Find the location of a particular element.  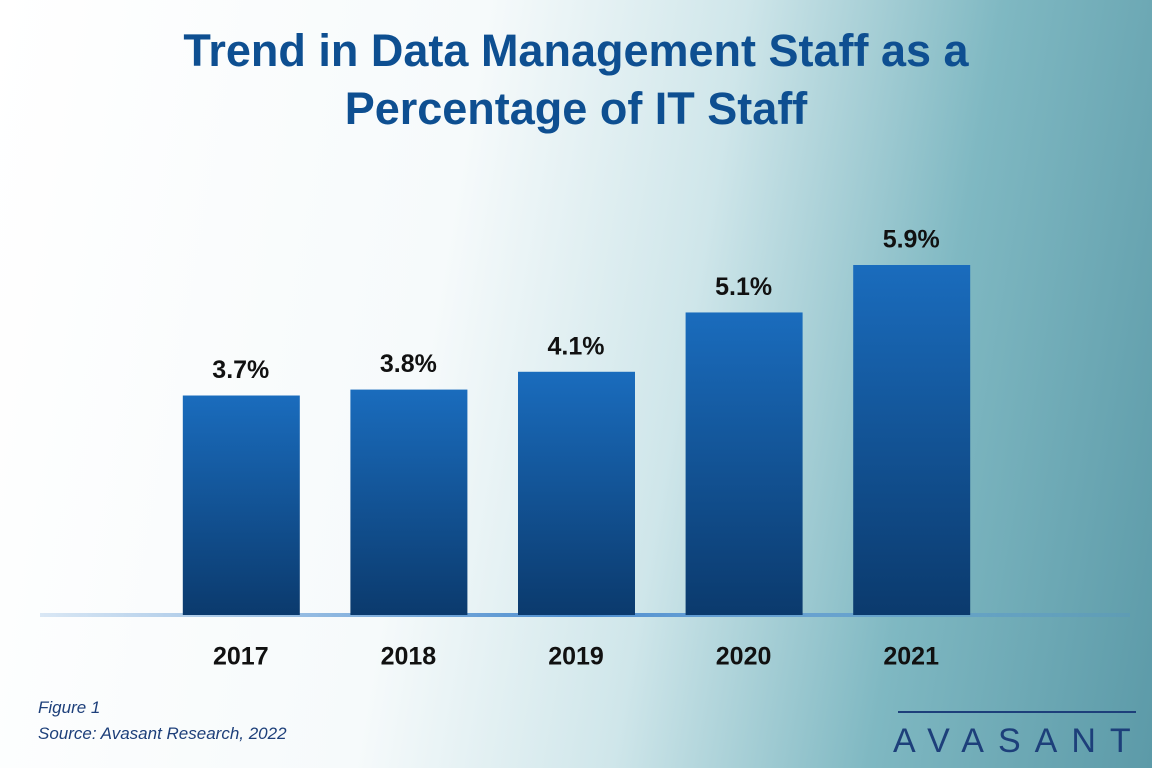

x-tick-label: 2020 is located at coordinates (744, 657).